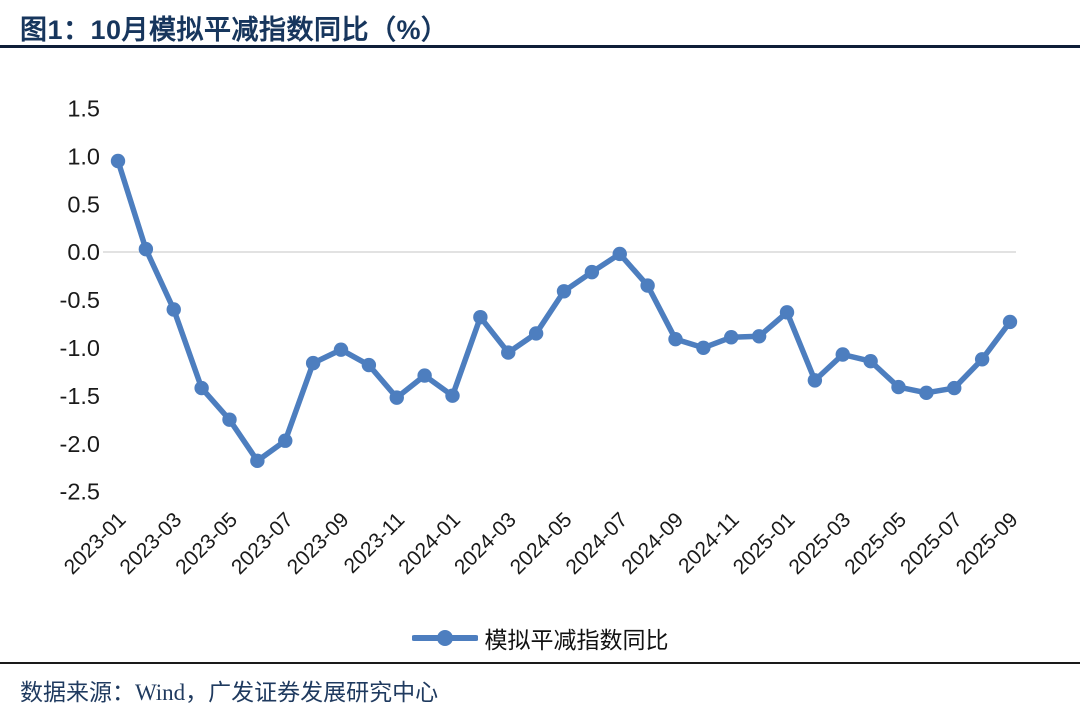 This screenshot has width=1080, height=715. I want to click on y-tick-label: 0.0, so click(83, 252).